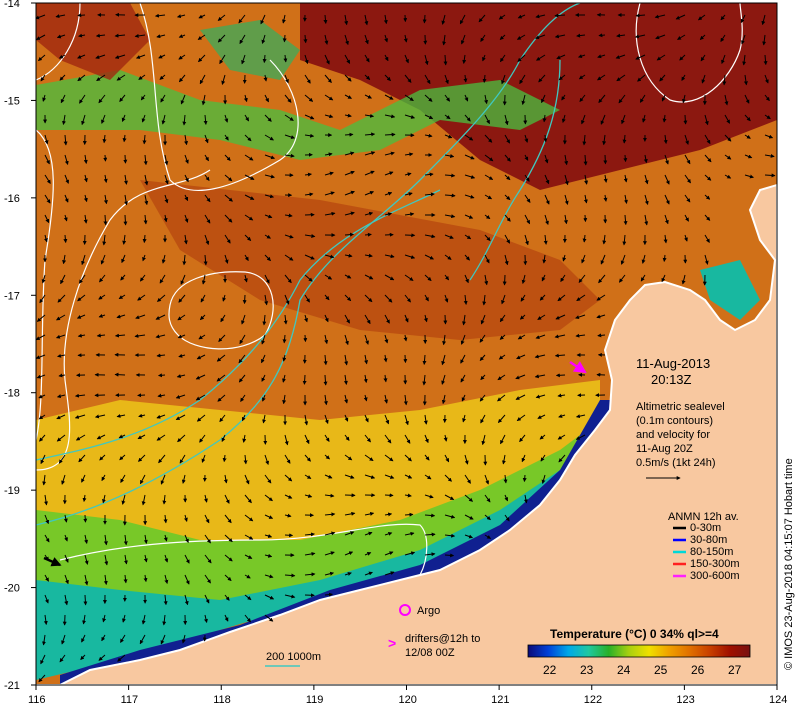 The width and height of the screenshot is (800, 710). I want to click on sst-bay-cold, so click(730, 290).